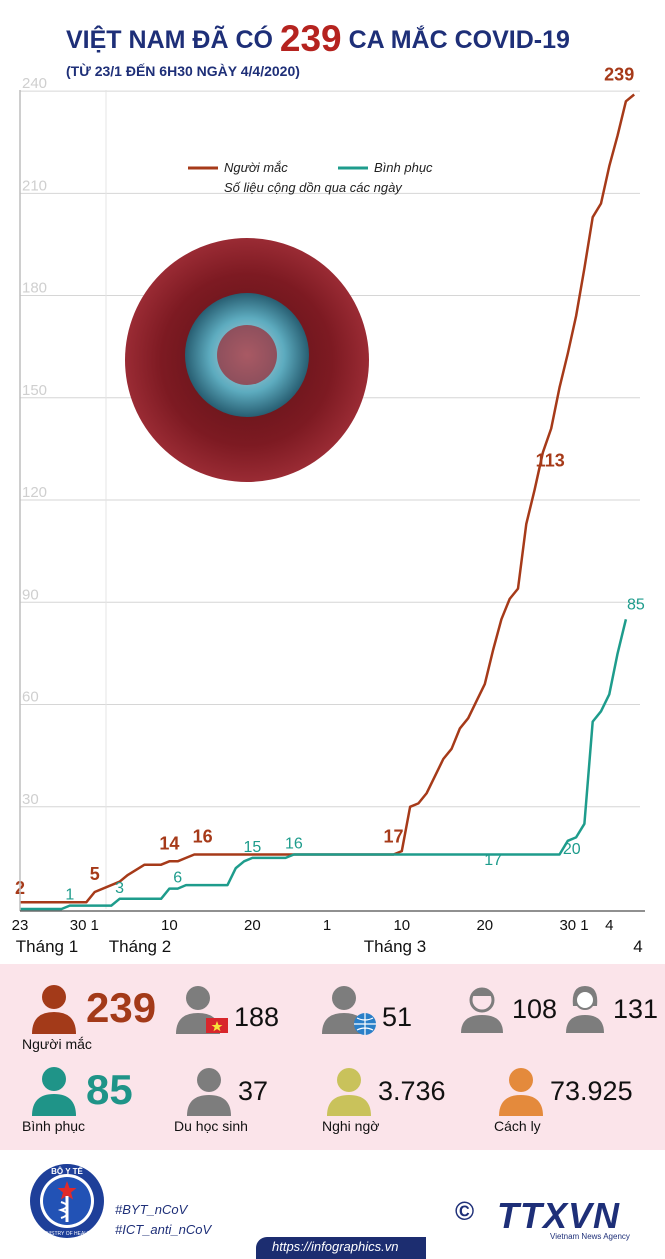 This screenshot has height=1259, width=665. What do you see at coordinates (95, 874) in the screenshot?
I see `data-label: 5` at bounding box center [95, 874].